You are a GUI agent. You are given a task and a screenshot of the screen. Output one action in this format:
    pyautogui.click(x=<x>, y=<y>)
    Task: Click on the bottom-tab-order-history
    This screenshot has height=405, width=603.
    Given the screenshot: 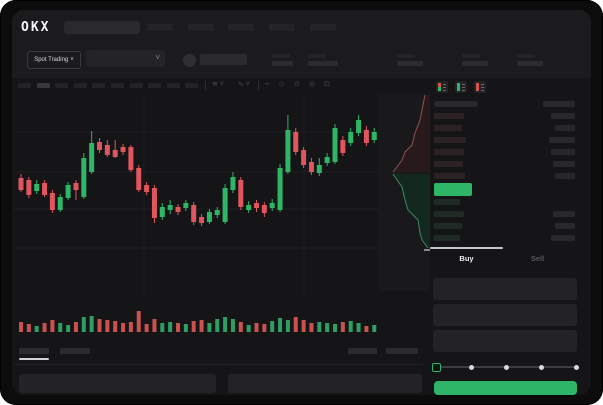 What is the action you would take?
    pyautogui.click(x=75, y=351)
    